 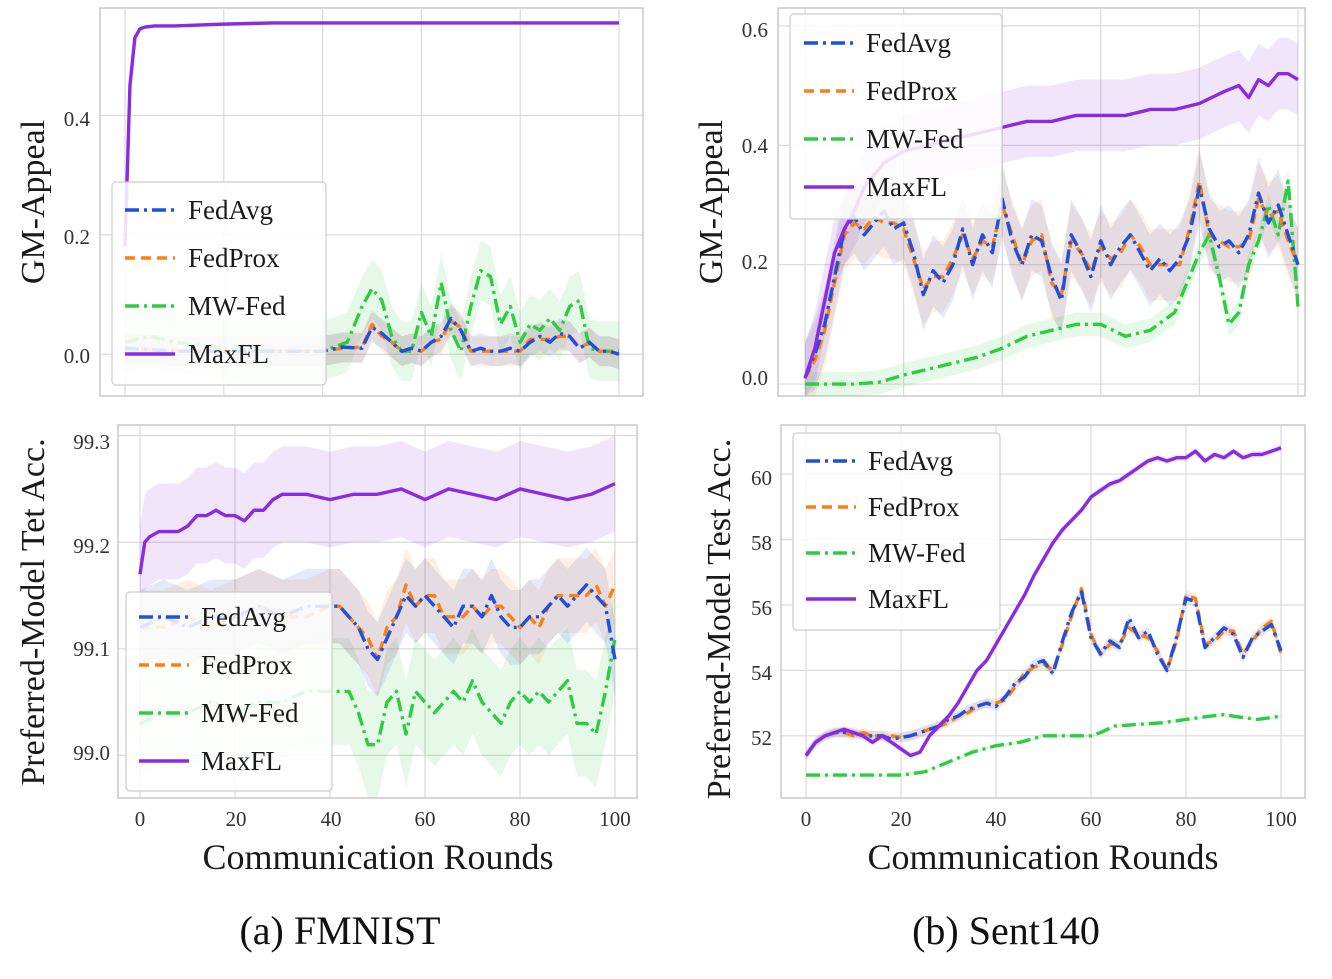 What do you see at coordinates (91, 649) in the screenshot?
I see `y-tick-label: 99.1` at bounding box center [91, 649].